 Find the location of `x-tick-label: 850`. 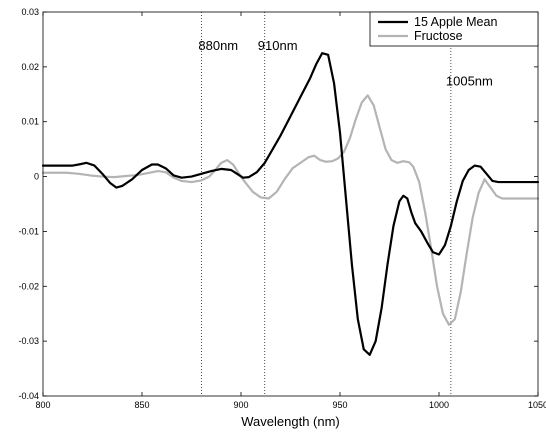

x-tick-label: 850 is located at coordinates (141, 405).